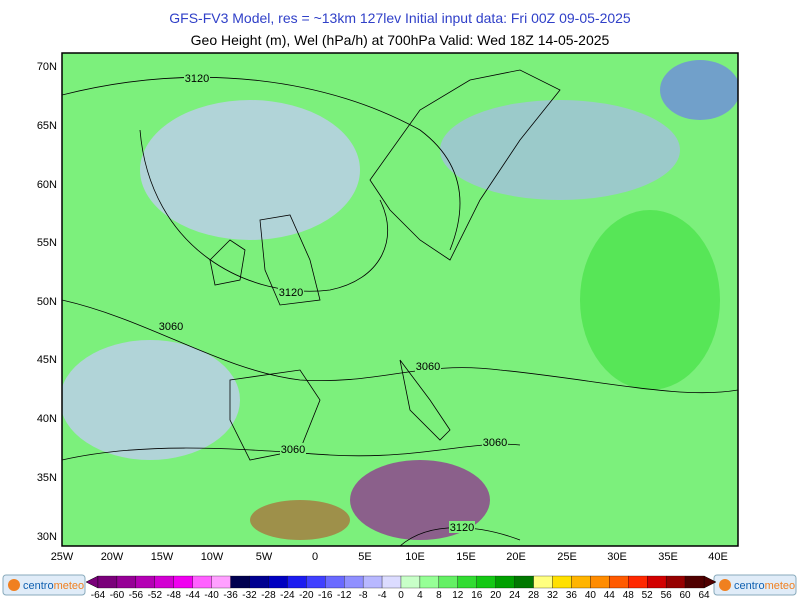 This screenshot has height=605, width=800. I want to click on colorbar-label: -4, so click(382, 595).